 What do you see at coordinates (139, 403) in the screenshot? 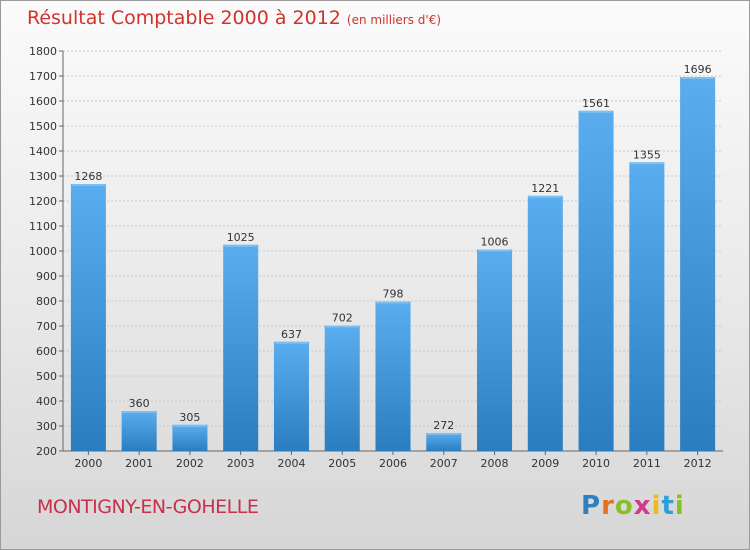
I see `data-label: 360` at bounding box center [139, 403].